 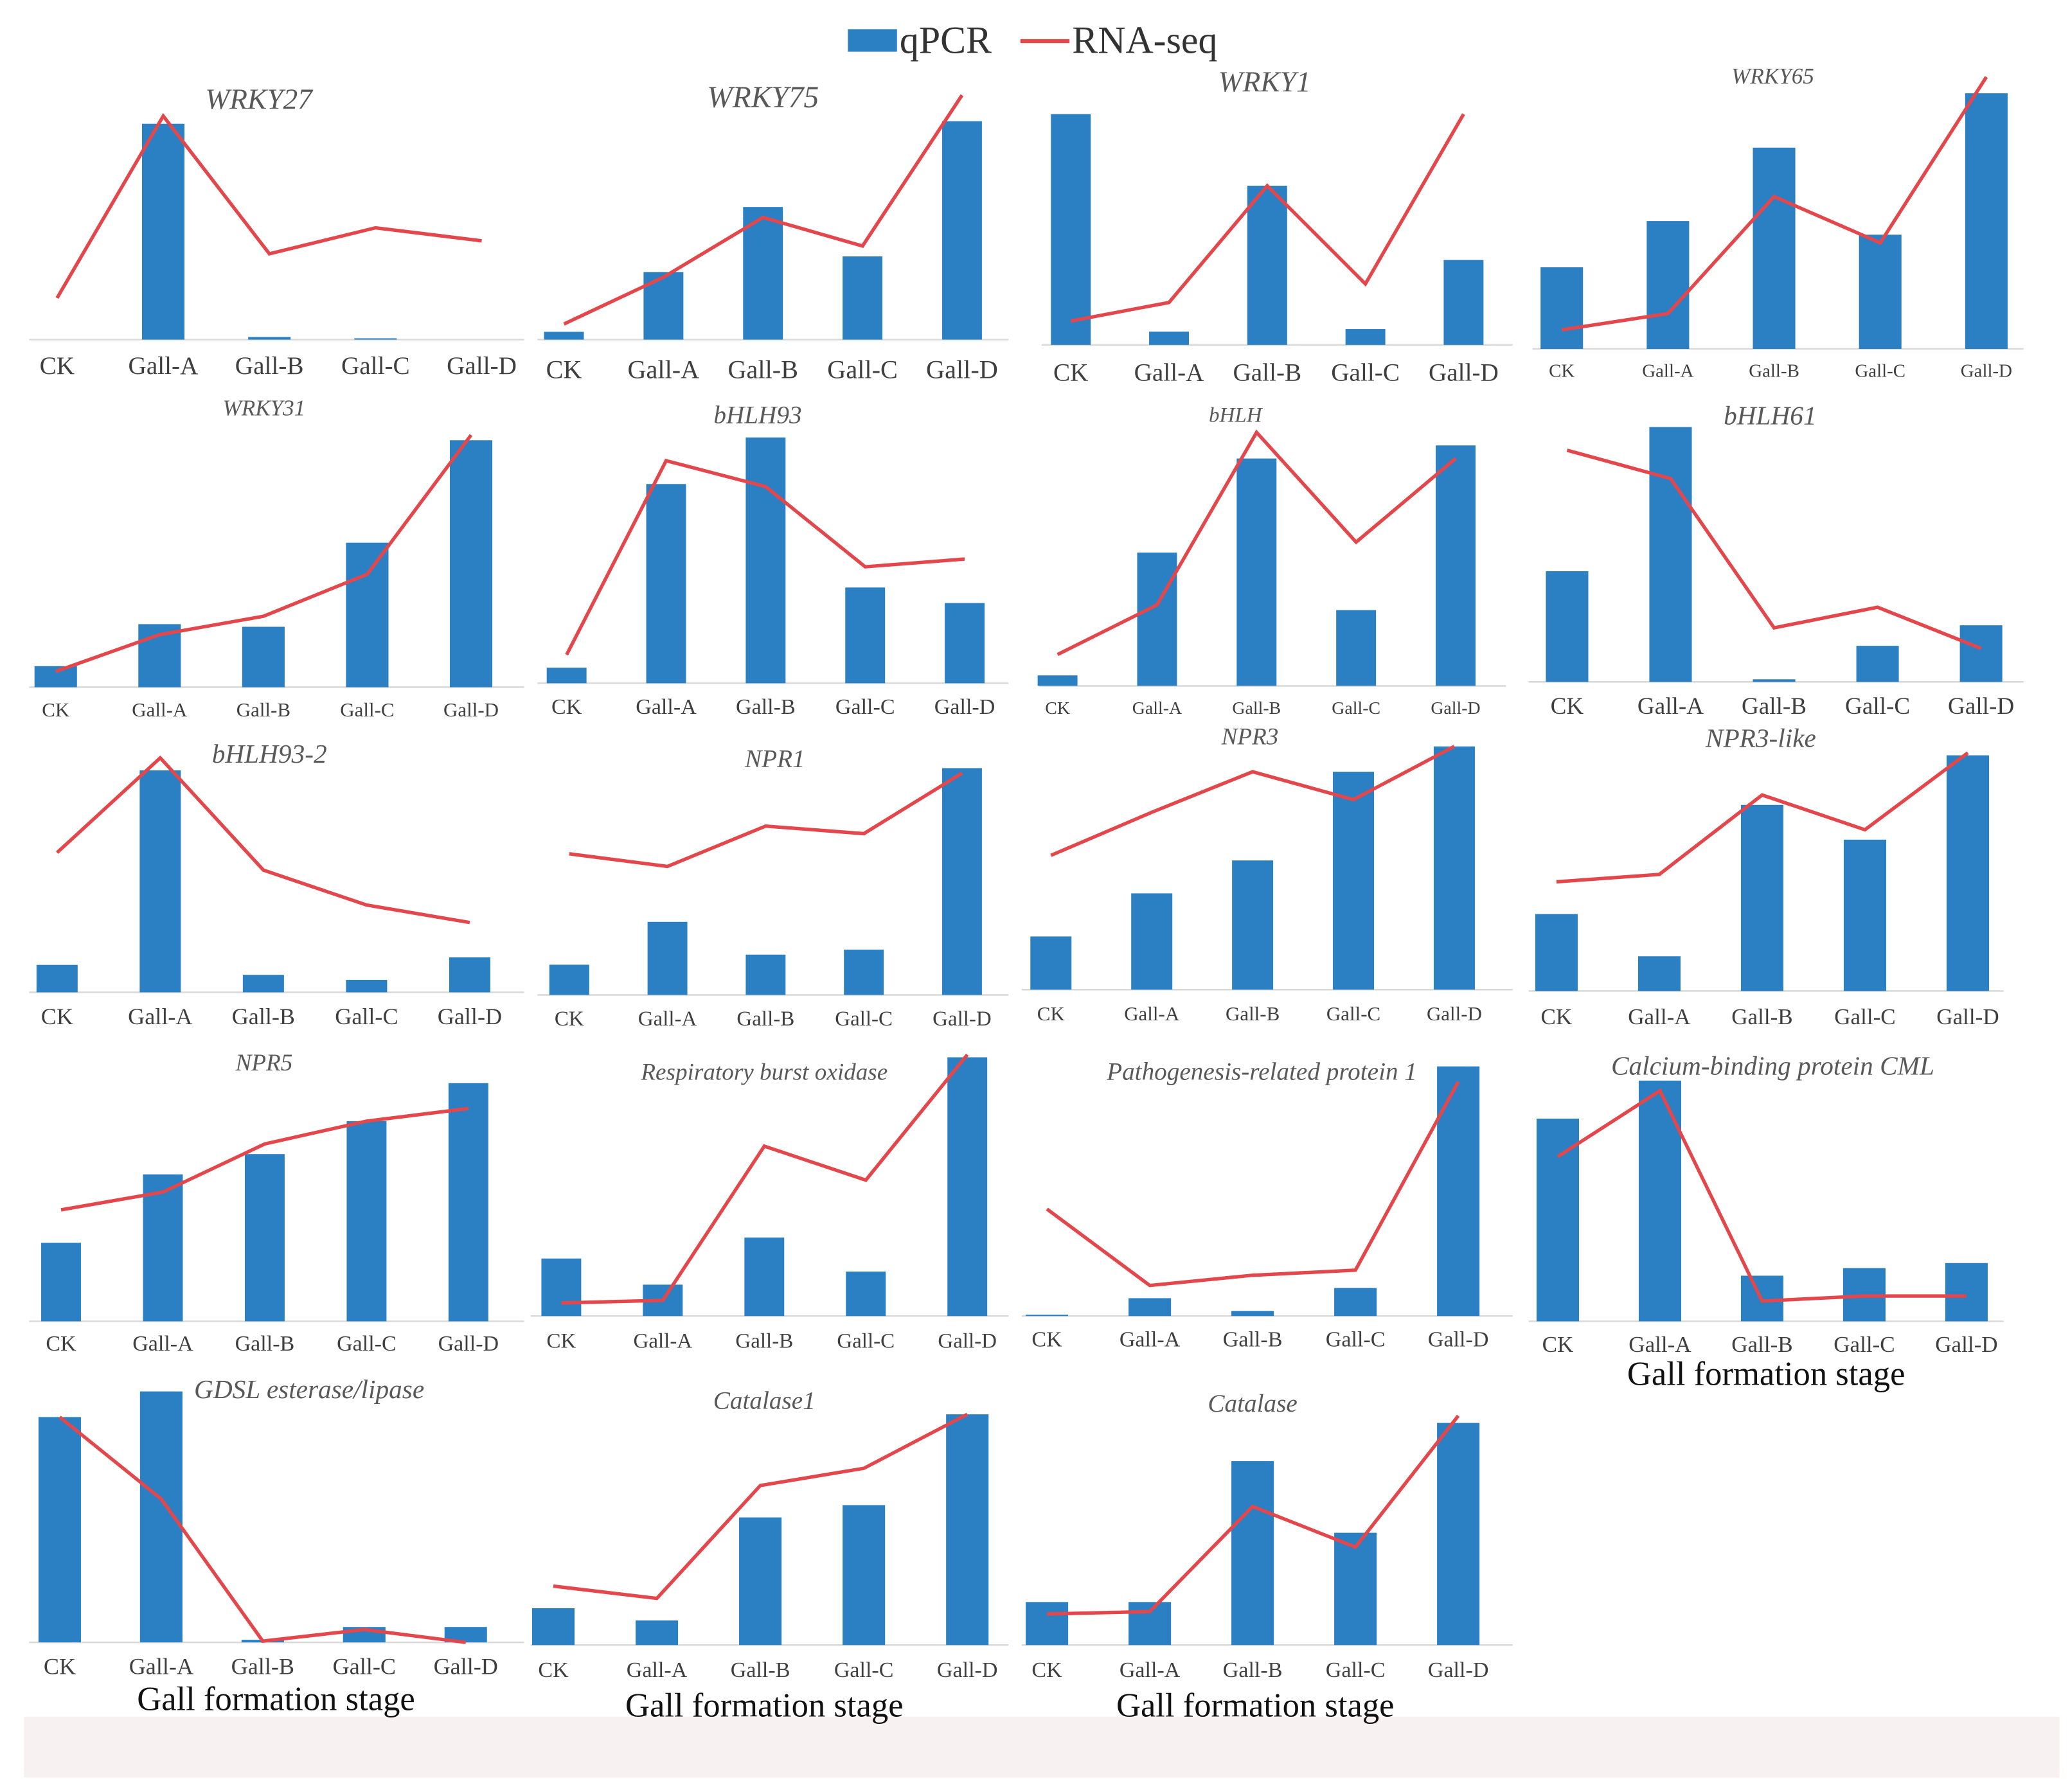 What do you see at coordinates (763, 97) in the screenshot?
I see `chart-title: WRKY75` at bounding box center [763, 97].